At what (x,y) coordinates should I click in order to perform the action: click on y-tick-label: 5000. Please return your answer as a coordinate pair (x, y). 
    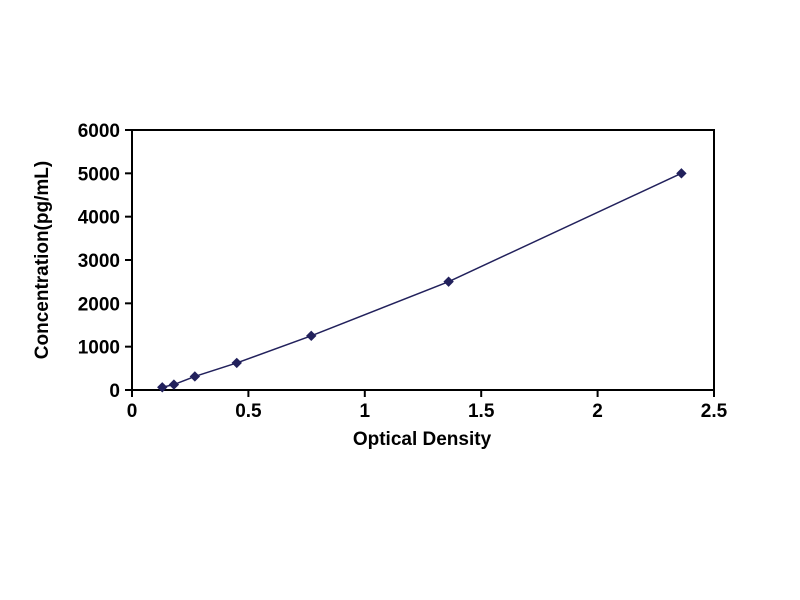
    Looking at the image, I should click on (99, 174).